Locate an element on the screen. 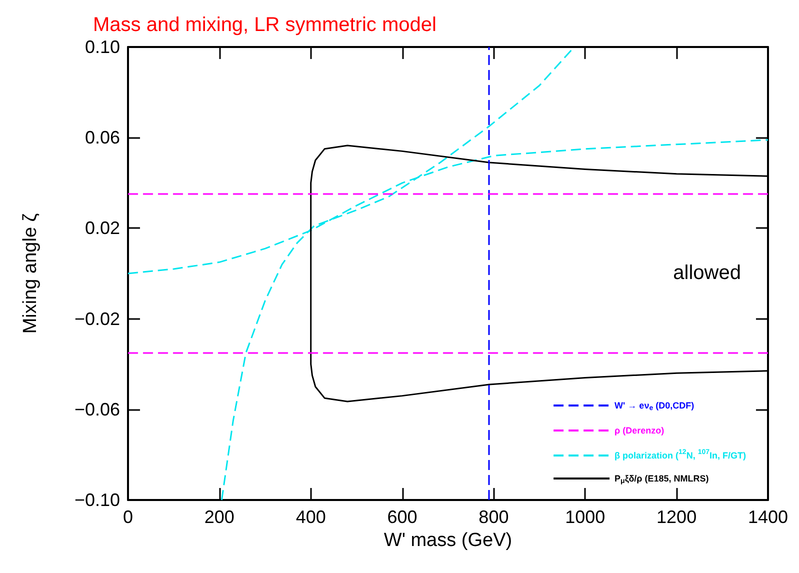 Image resolution: width=799 pixels, height=573 pixels. y-tick-label: 0.10 is located at coordinates (102, 47).